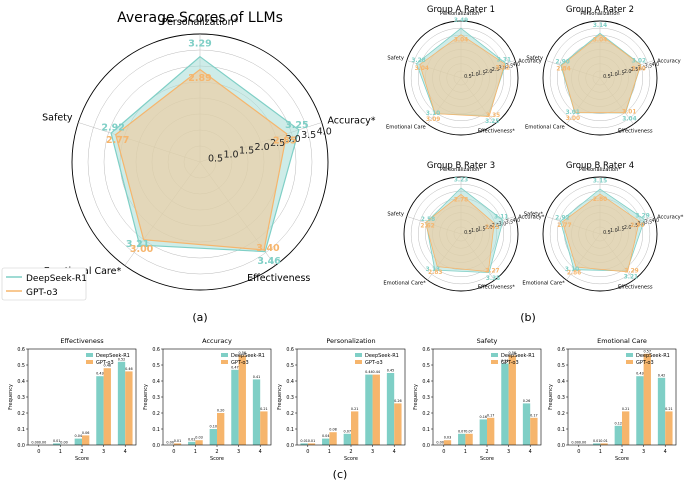 The height and width of the screenshot is (483, 685). Describe the element at coordinates (199, 317) in the screenshot. I see `panel-label-a: (a)` at that location.